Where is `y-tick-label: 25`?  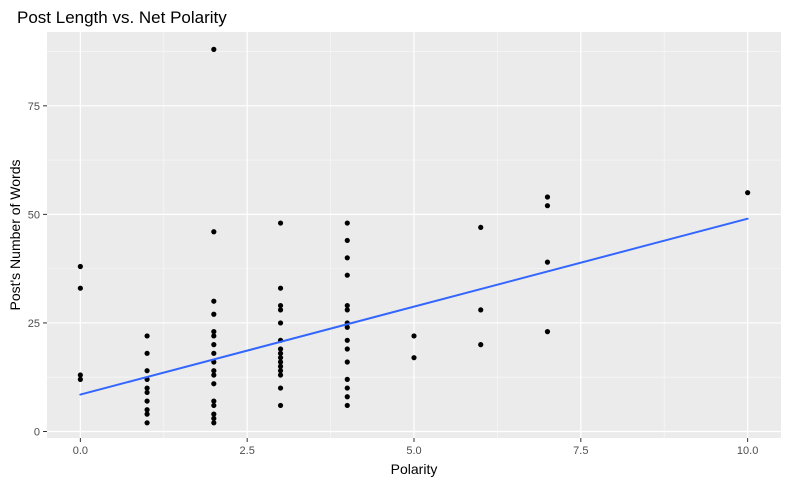
y-tick-label: 25 is located at coordinates (34, 324).